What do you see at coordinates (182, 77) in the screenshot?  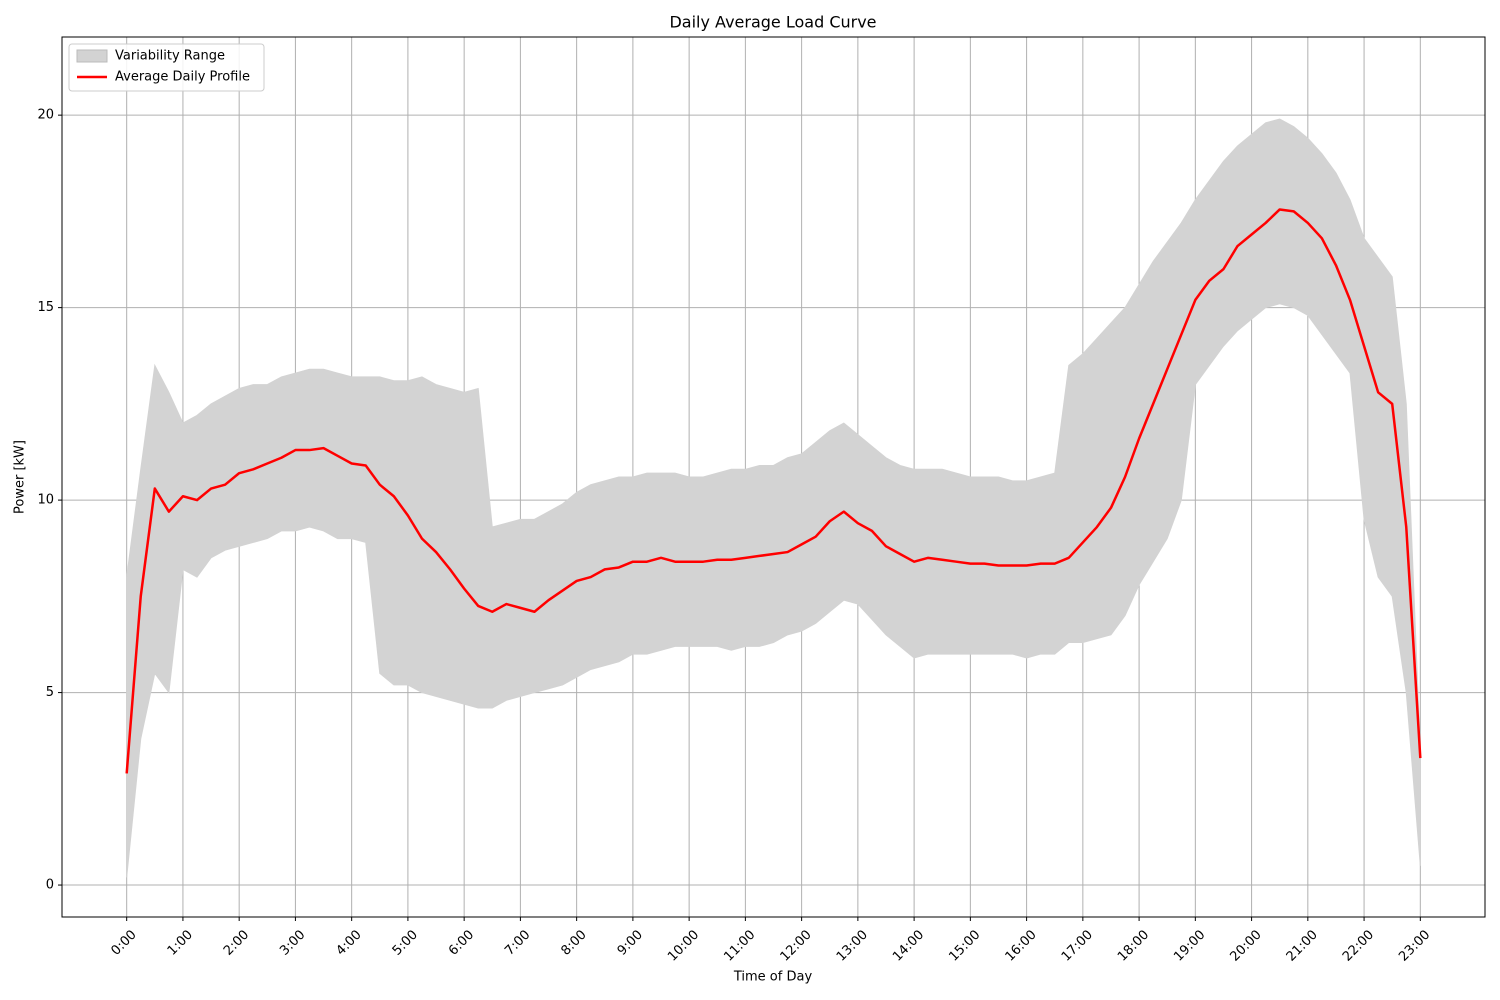 I see `legend-label: Average Daily Profile` at bounding box center [182, 77].